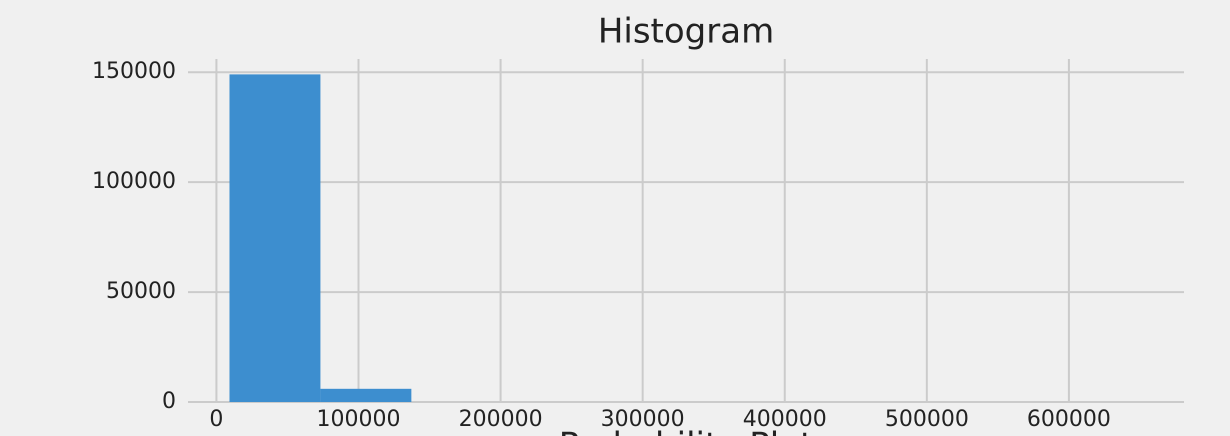 The height and width of the screenshot is (436, 1230). Describe the element at coordinates (216, 419) in the screenshot. I see `x-tick-label: 0` at that location.